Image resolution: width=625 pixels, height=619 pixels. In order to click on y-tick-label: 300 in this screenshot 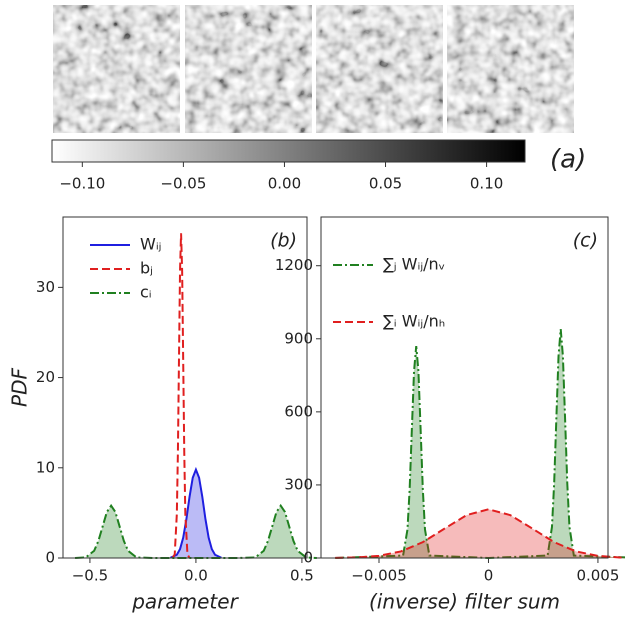, I will do `click(298, 484)`.